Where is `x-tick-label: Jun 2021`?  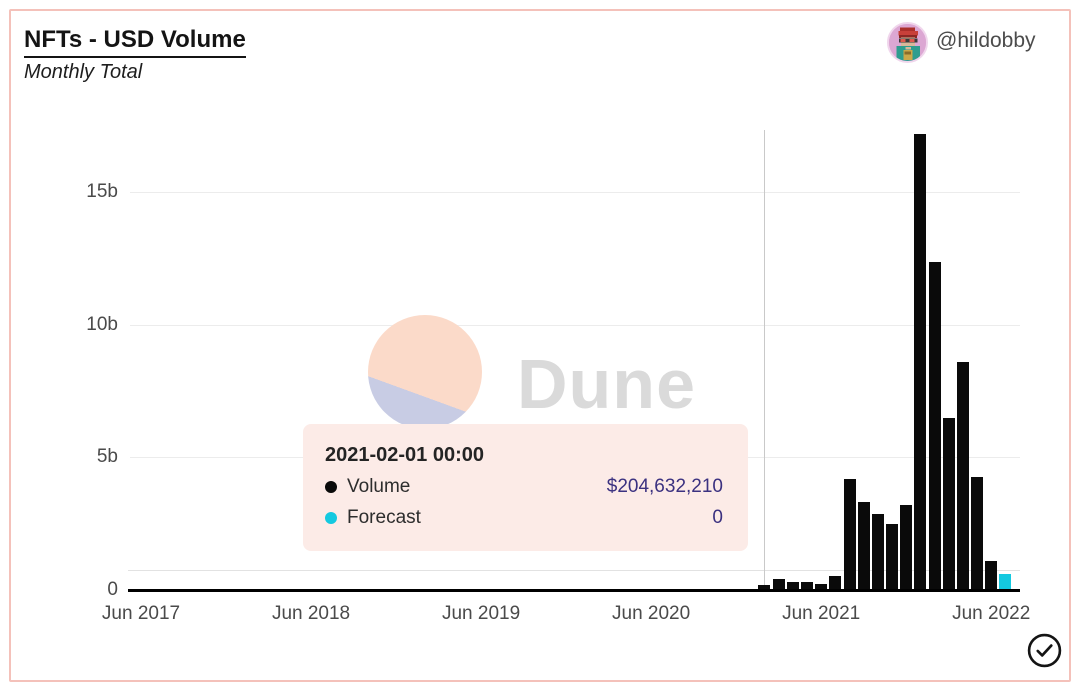 x-tick-label: Jun 2021 is located at coordinates (821, 613).